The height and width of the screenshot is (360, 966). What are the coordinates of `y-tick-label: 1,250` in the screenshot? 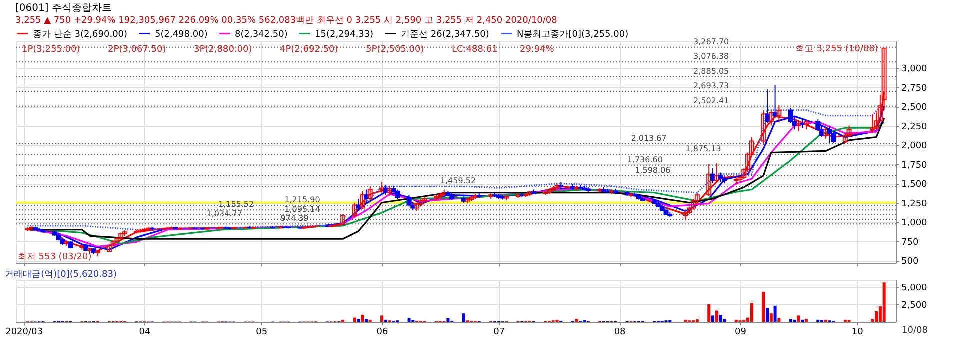 It's located at (915, 204).